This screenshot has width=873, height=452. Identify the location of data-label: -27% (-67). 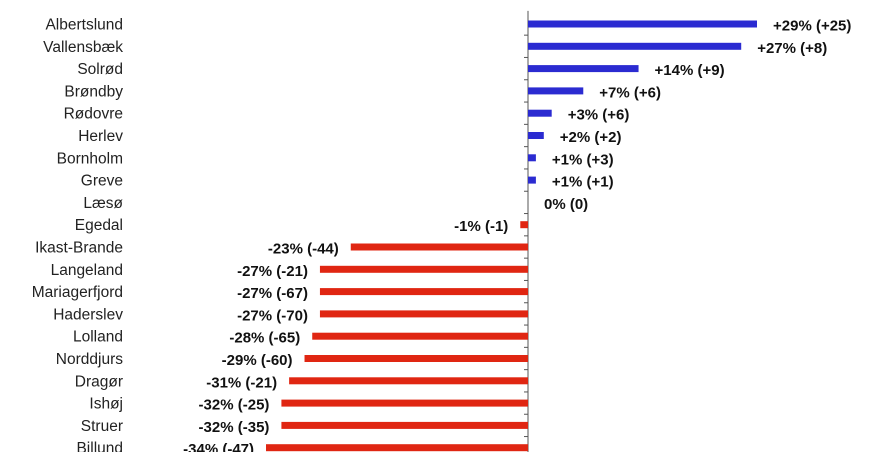
(272, 293).